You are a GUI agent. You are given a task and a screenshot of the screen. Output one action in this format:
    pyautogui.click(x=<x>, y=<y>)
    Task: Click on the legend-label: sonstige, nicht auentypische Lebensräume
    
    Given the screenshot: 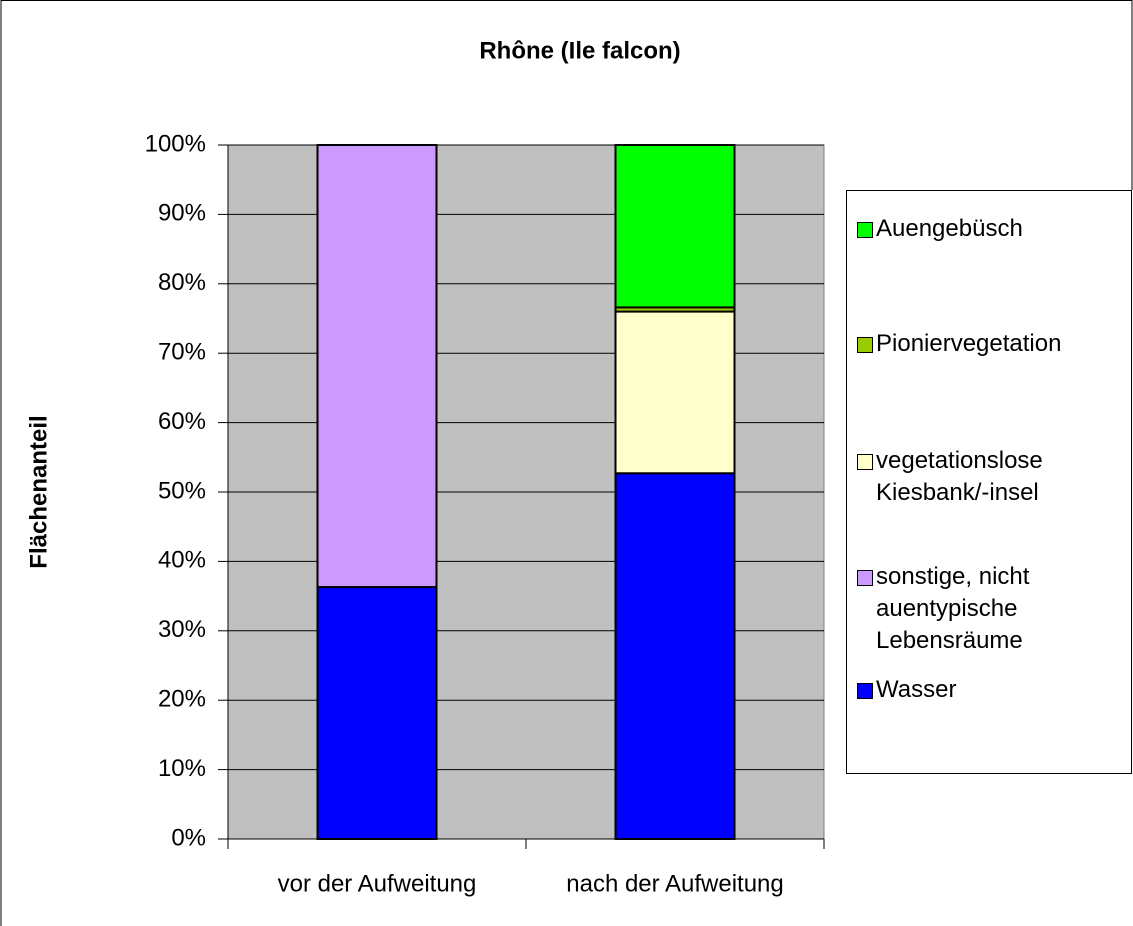 What is the action you would take?
    pyautogui.click(x=953, y=608)
    